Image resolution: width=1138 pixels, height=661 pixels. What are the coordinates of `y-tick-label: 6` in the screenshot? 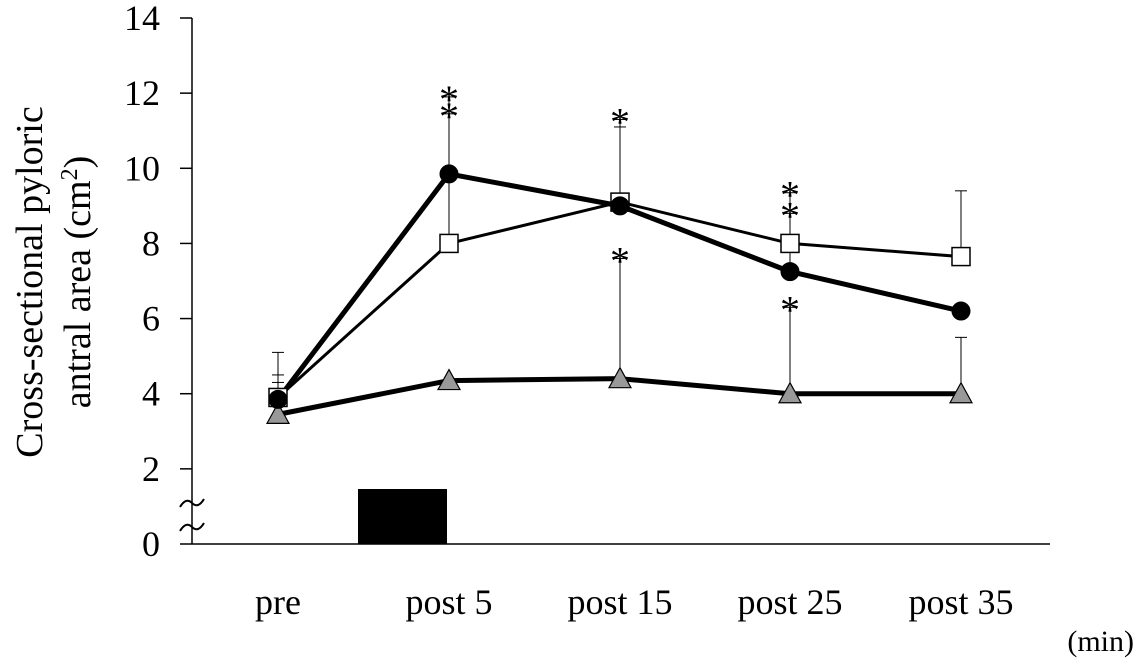 It's located at (151, 319).